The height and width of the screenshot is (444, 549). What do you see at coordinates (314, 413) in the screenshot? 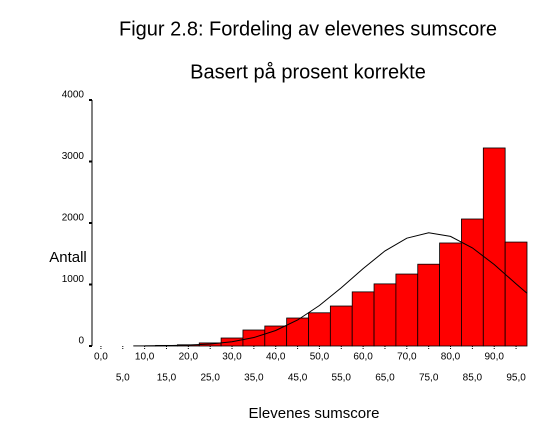
I see `x-axis-label: Elevenes sumscore` at bounding box center [314, 413].